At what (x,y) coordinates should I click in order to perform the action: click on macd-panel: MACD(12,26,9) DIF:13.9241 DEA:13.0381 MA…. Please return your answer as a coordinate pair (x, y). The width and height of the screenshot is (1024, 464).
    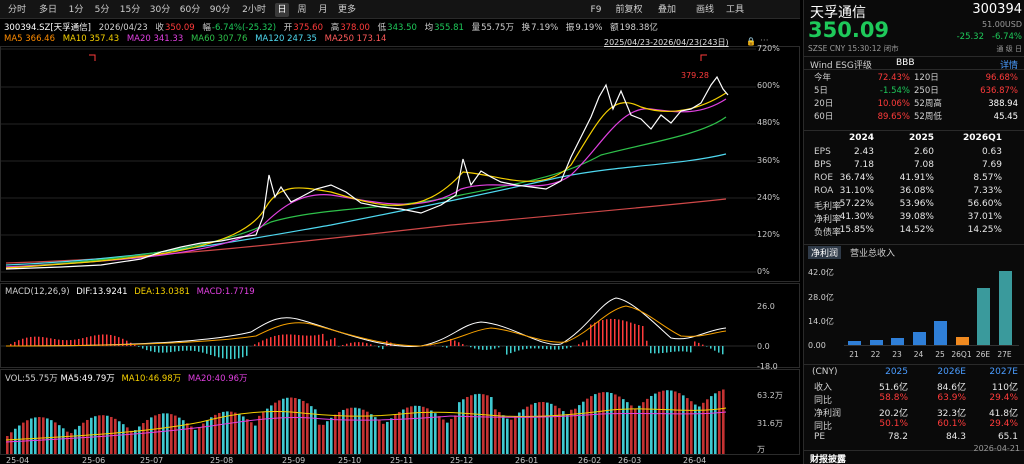
    Looking at the image, I should click on (400, 327).